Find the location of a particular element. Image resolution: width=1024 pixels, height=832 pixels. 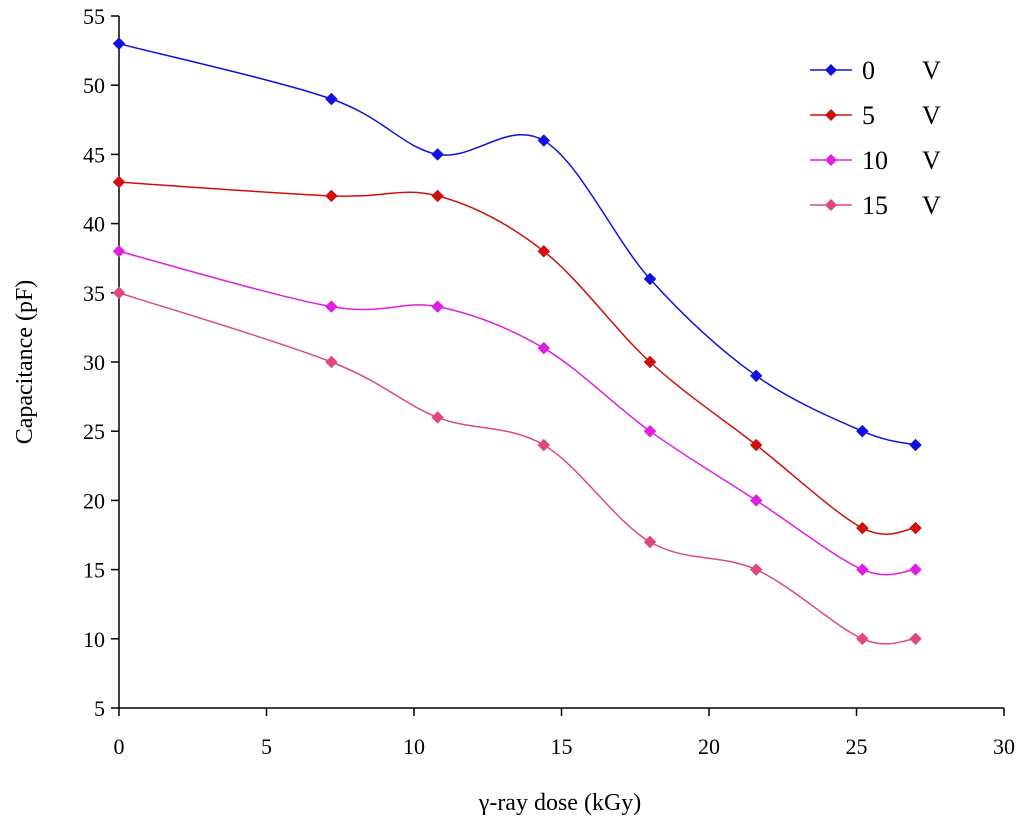

y-axis-title: Capacitance (pF) is located at coordinates (25, 362).